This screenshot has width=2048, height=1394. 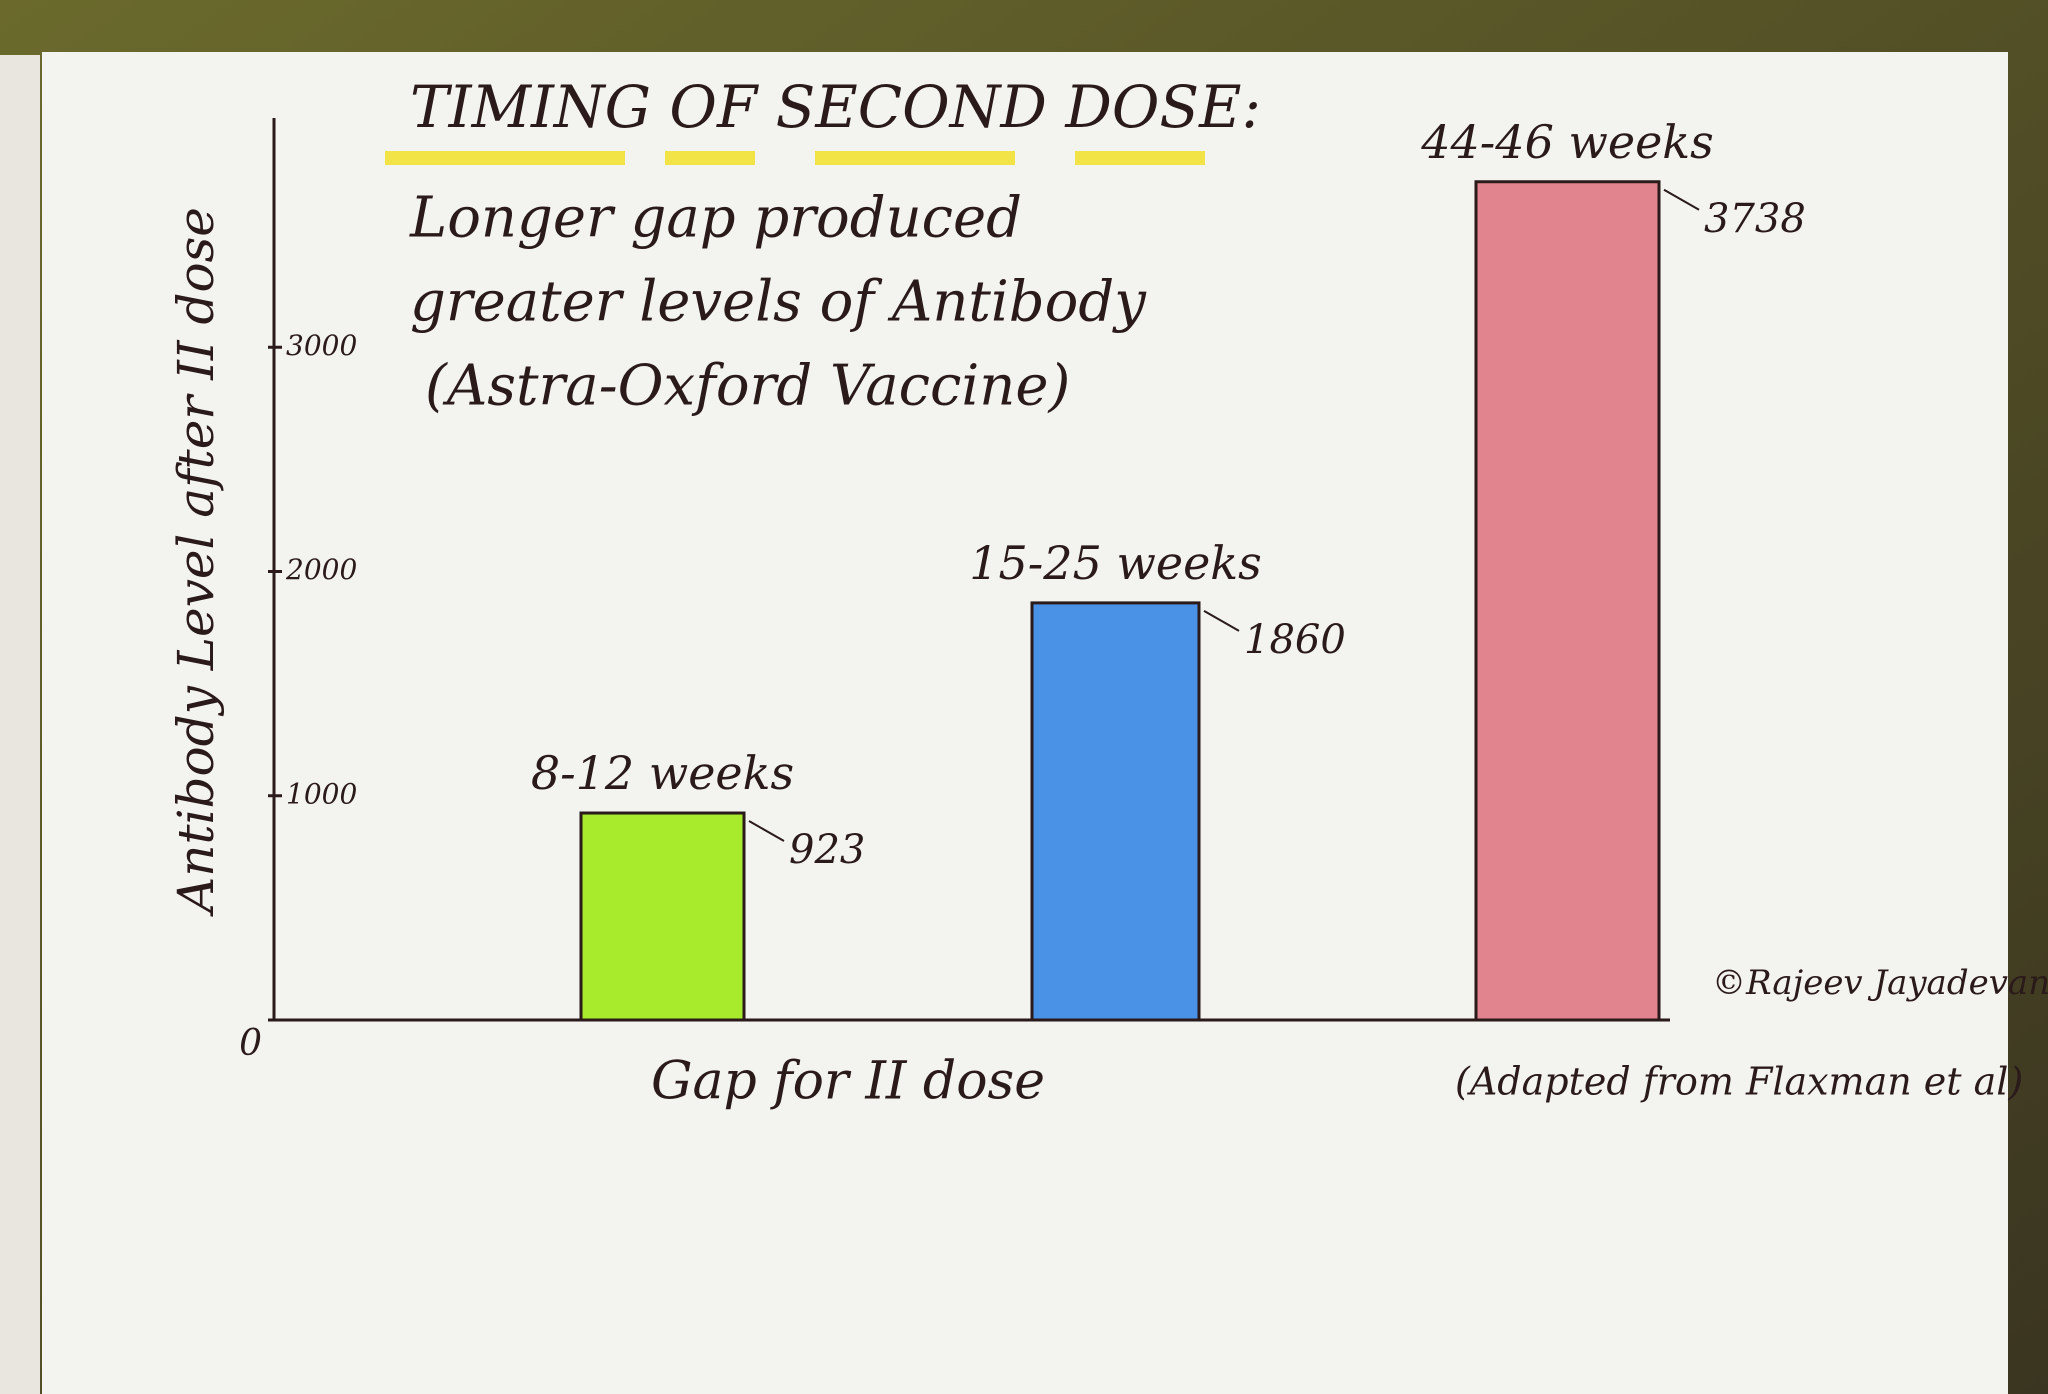 I want to click on left-page, so click(x=20, y=724).